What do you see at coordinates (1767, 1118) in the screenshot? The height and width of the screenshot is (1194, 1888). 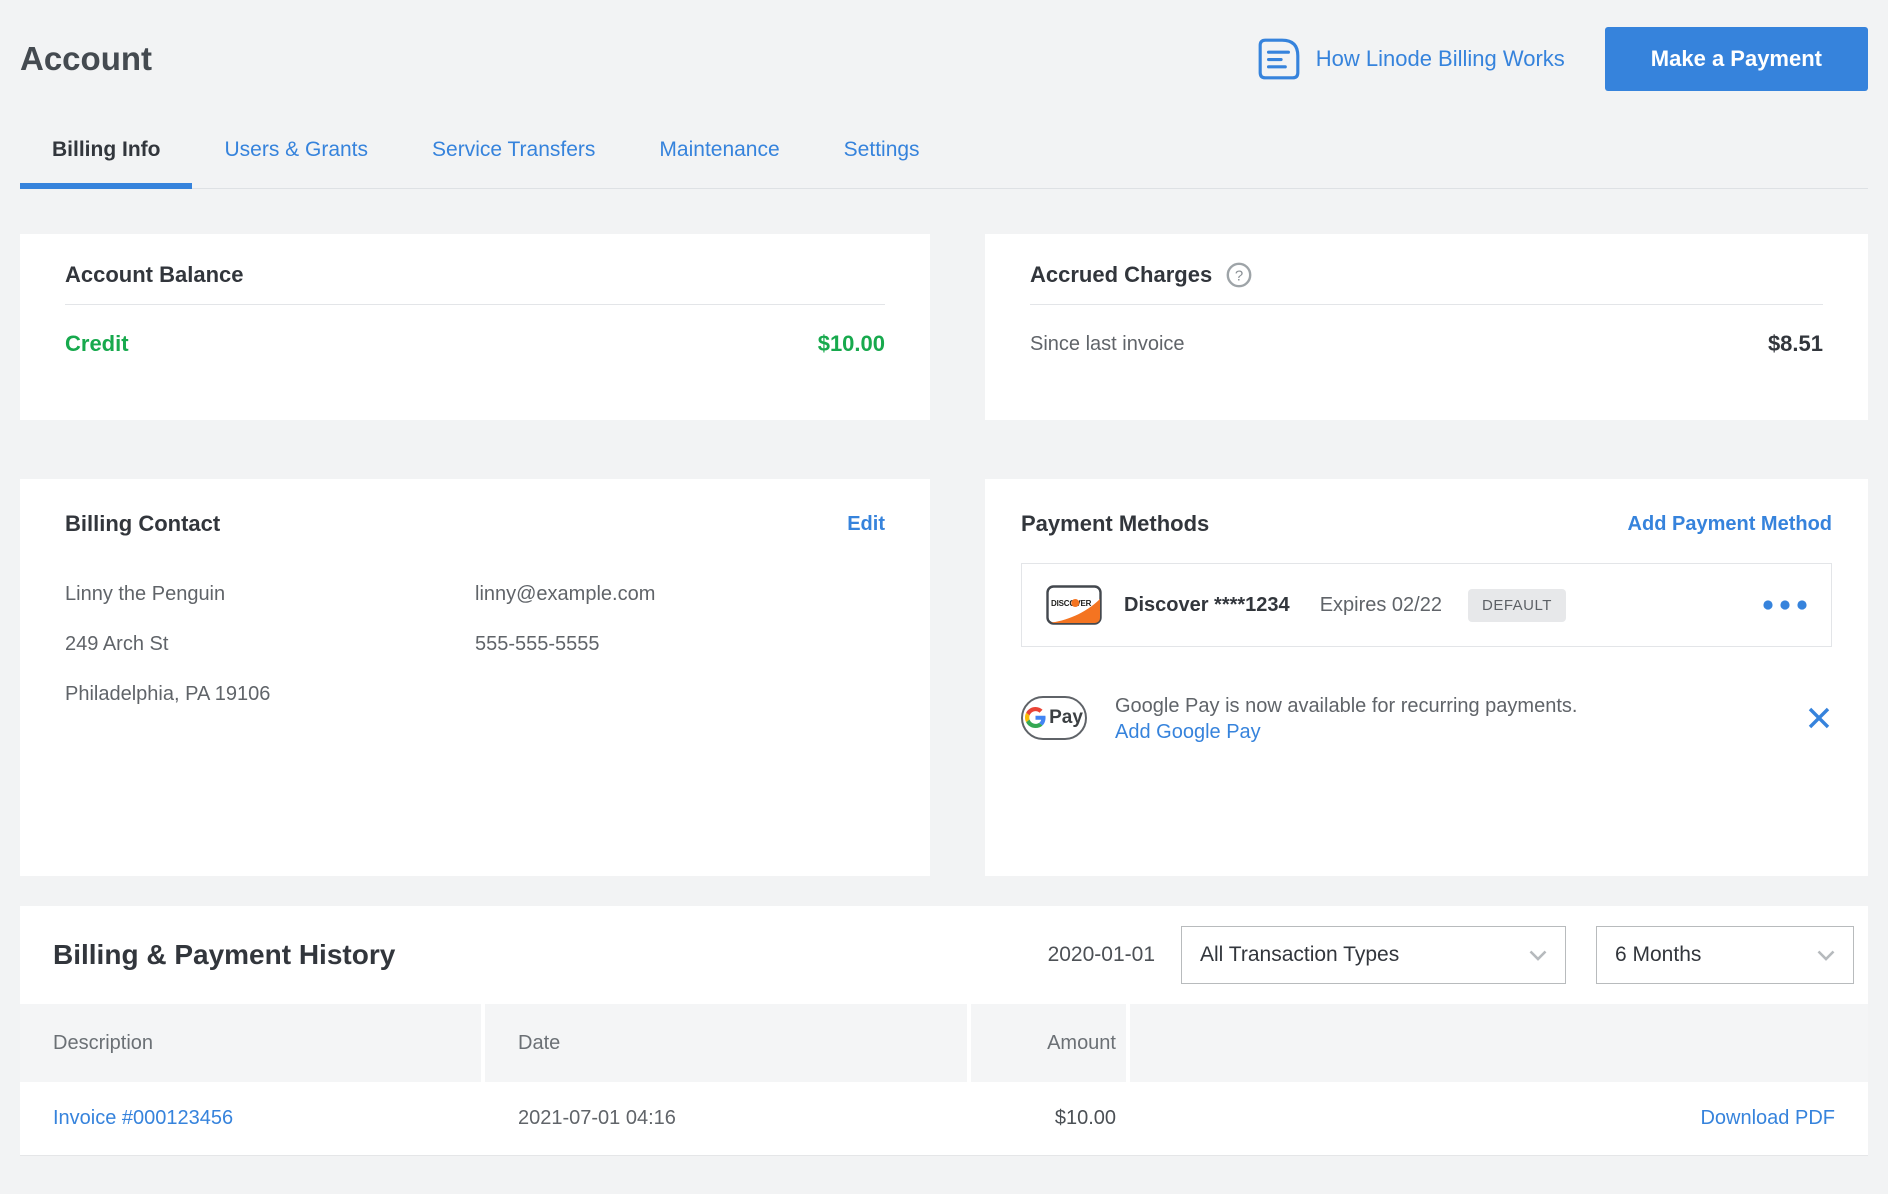 I see `download-pdf-link: Download PDF` at bounding box center [1767, 1118].